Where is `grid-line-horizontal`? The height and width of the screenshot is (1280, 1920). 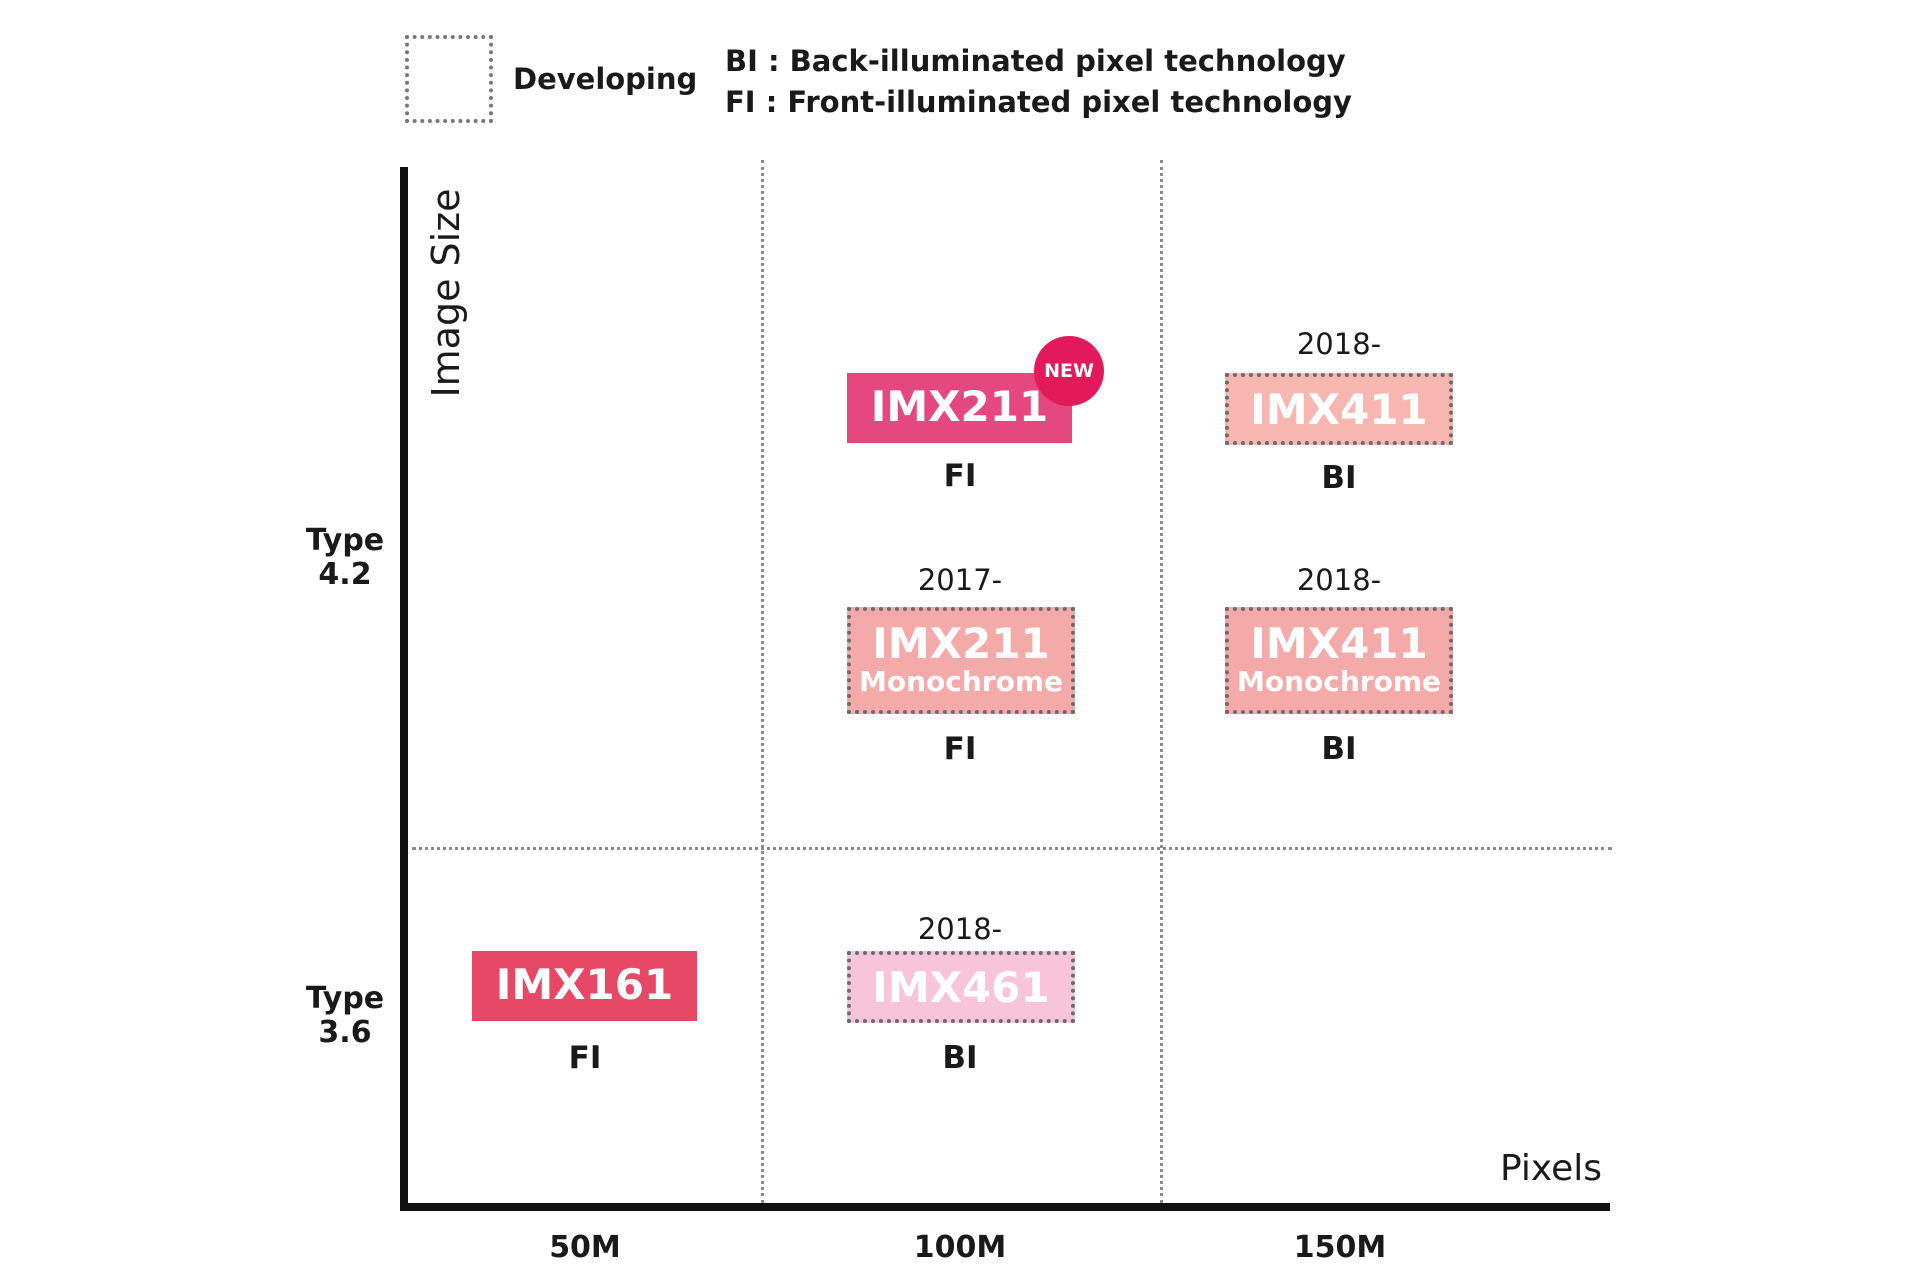
grid-line-horizontal is located at coordinates (1012, 848).